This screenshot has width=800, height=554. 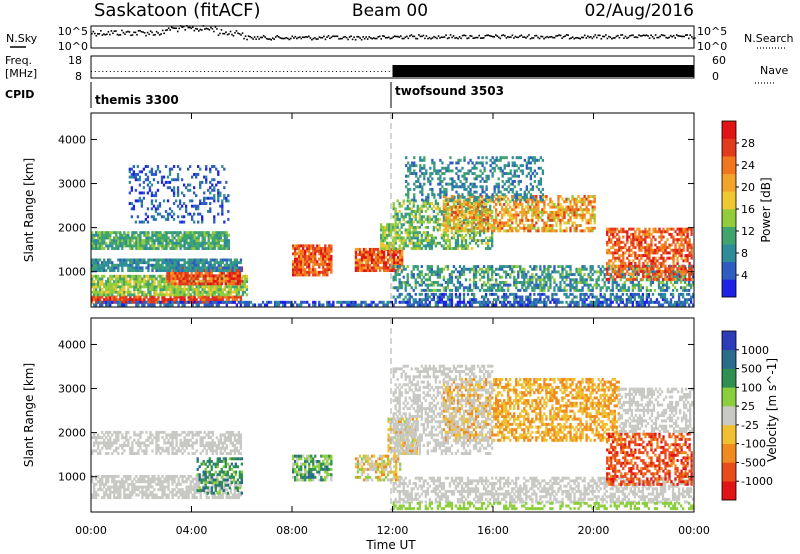 What do you see at coordinates (748, 187) in the screenshot?
I see `power-colorbar-tick-label: 20` at bounding box center [748, 187].